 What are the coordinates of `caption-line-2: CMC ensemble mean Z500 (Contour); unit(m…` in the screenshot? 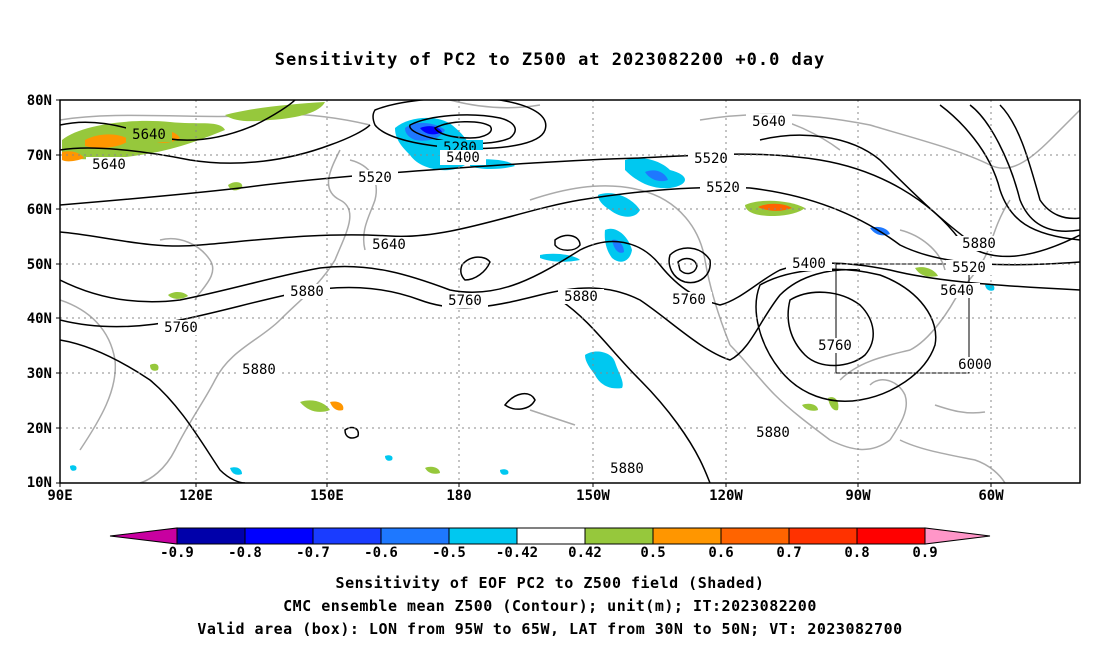 It's located at (550, 606).